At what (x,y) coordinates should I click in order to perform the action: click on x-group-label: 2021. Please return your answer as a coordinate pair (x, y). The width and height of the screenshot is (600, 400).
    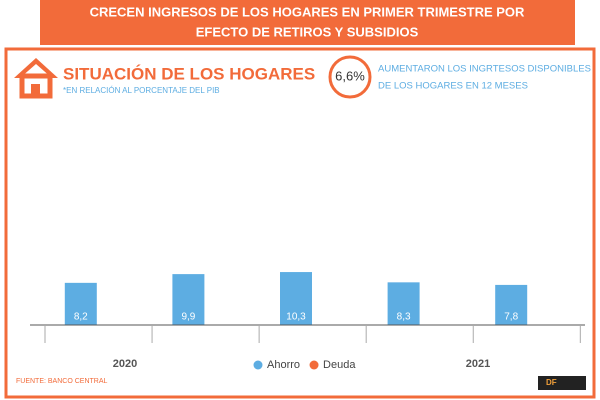
    Looking at the image, I should click on (478, 364).